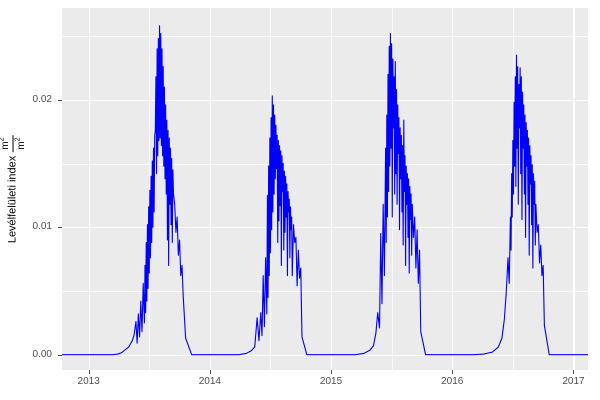 The height and width of the screenshot is (400, 600). I want to click on y-axis-tick-label: 0.02, so click(42, 99).